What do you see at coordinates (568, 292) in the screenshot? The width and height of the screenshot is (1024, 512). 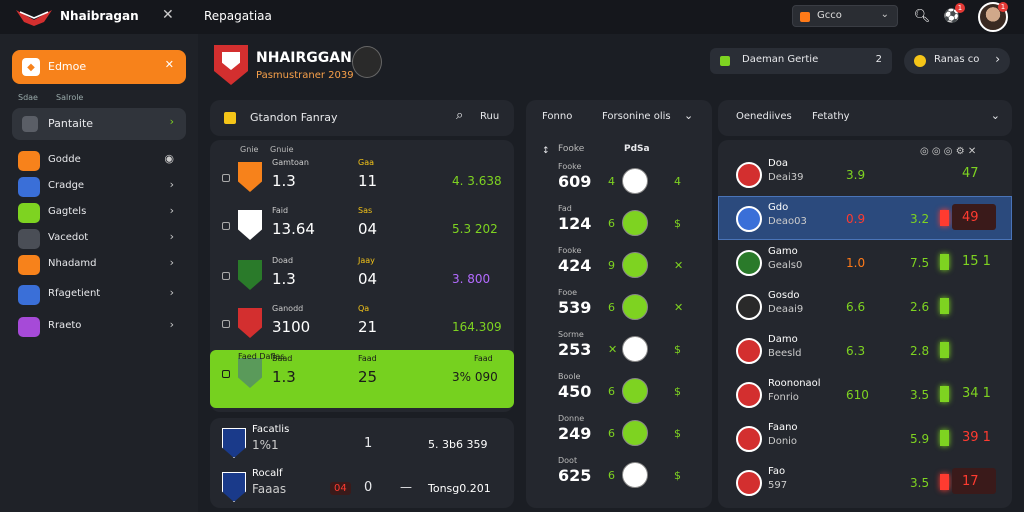 I see `row-label: Fooe` at bounding box center [568, 292].